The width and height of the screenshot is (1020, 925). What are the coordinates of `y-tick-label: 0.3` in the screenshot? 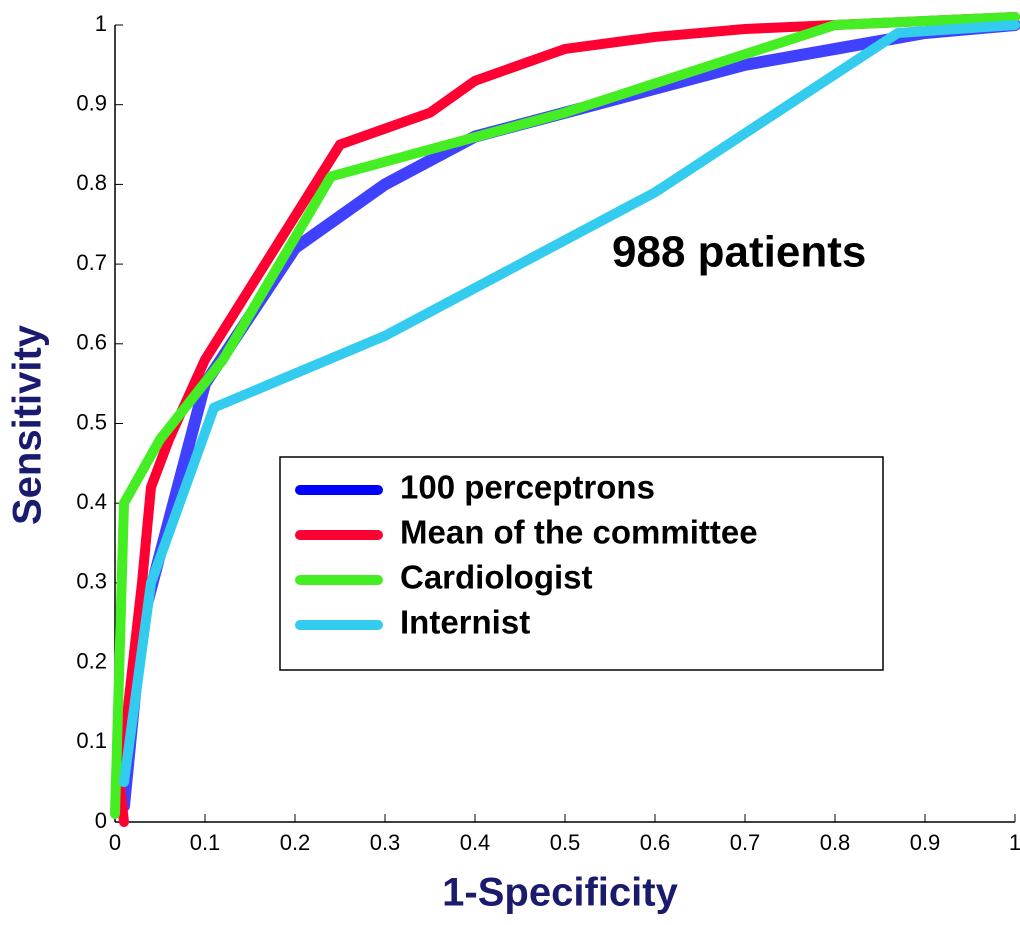 It's located at (91, 581).